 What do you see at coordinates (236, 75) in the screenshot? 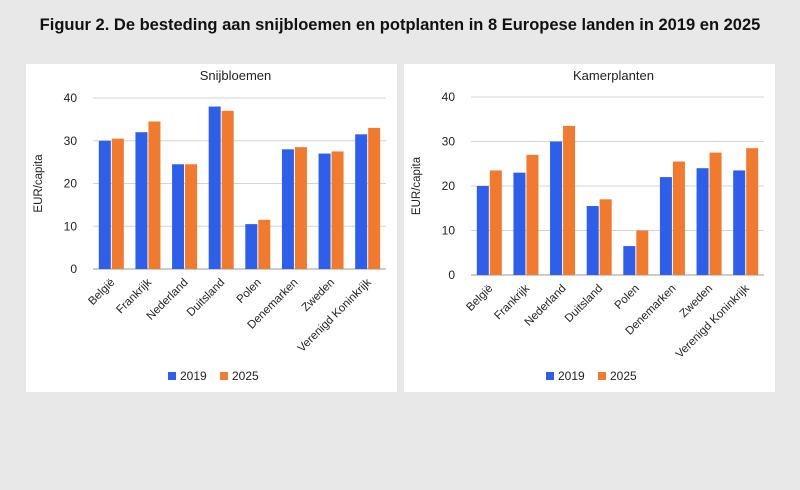
I see `chart-title: Snijbloemen` at bounding box center [236, 75].